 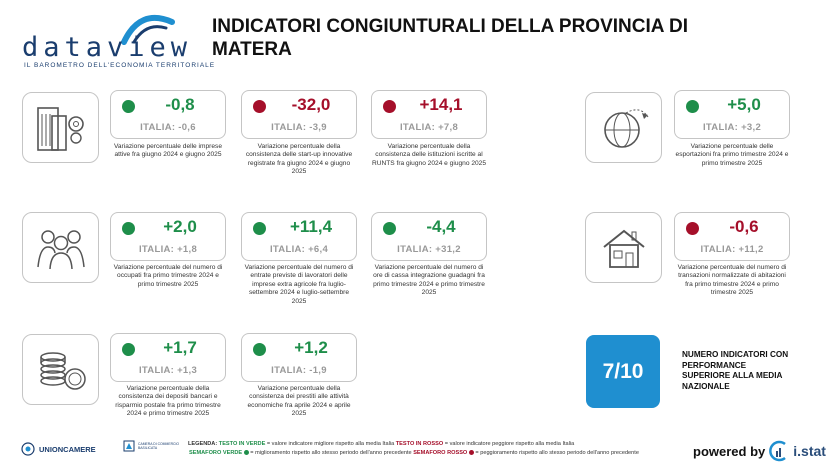 I want to click on house-icon, so click(x=623, y=247).